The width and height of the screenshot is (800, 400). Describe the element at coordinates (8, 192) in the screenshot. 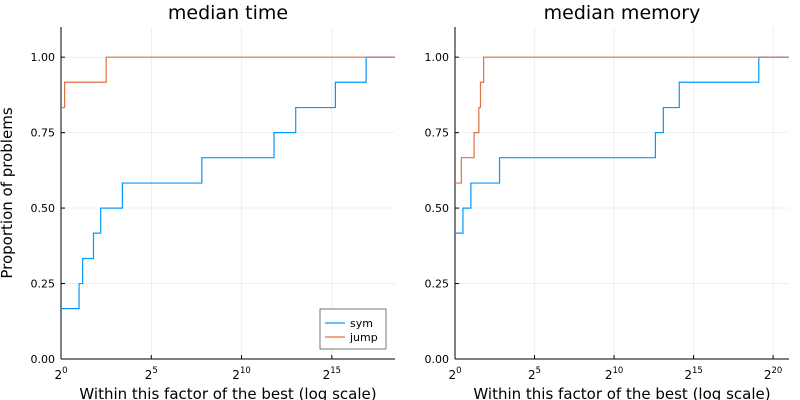

I see `y-axis-label: Proportion of problems` at that location.